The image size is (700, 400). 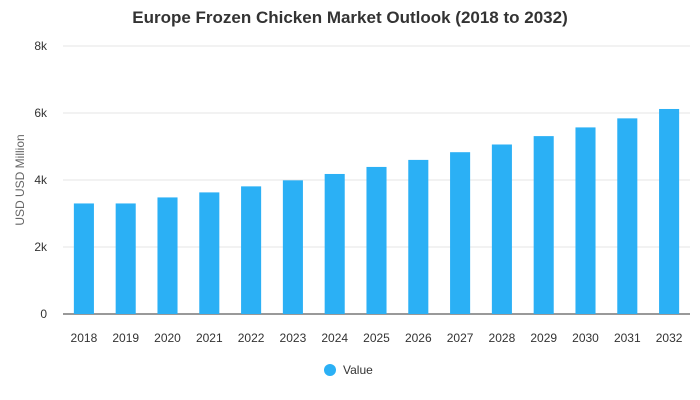 What do you see at coordinates (125, 258) in the screenshot?
I see `bar-2019` at bounding box center [125, 258].